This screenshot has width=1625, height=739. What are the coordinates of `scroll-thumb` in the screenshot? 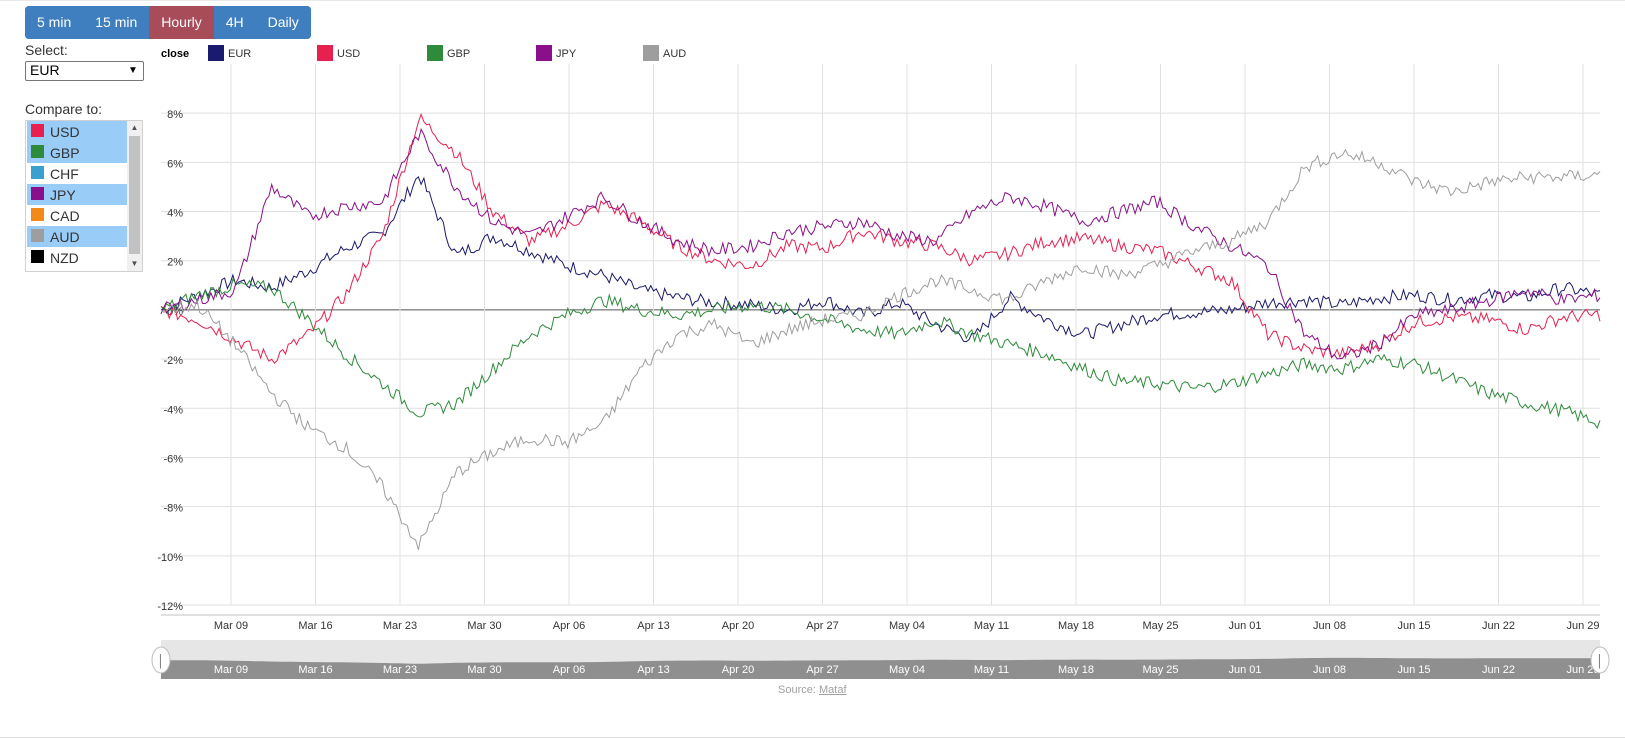 It's located at (134, 195).